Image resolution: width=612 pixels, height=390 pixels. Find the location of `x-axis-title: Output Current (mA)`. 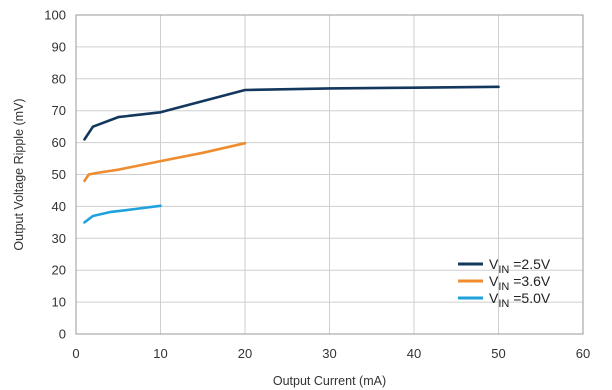

x-axis-title: Output Current (mA) is located at coordinates (329, 381).